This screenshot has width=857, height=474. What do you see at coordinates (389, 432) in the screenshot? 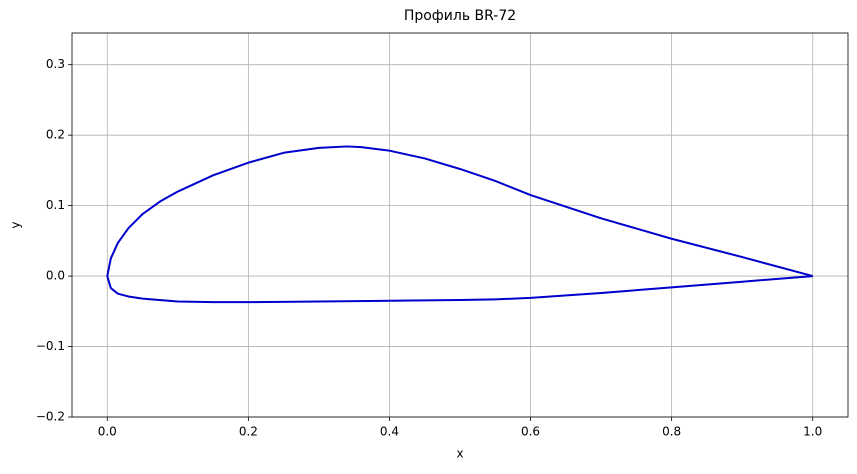
I see `x-tick-label: 0.4` at bounding box center [389, 432].